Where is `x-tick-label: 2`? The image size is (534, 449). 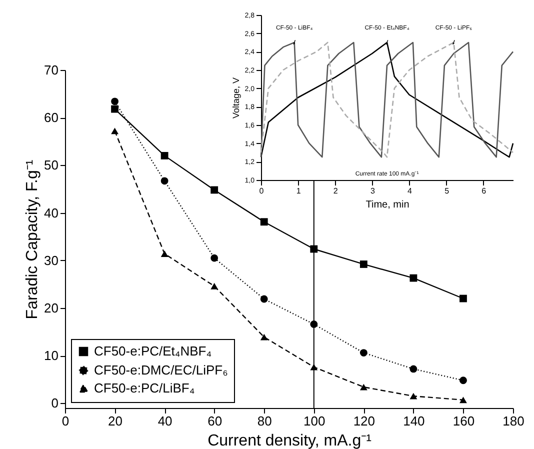 x-tick-label: 2 is located at coordinates (335, 191).